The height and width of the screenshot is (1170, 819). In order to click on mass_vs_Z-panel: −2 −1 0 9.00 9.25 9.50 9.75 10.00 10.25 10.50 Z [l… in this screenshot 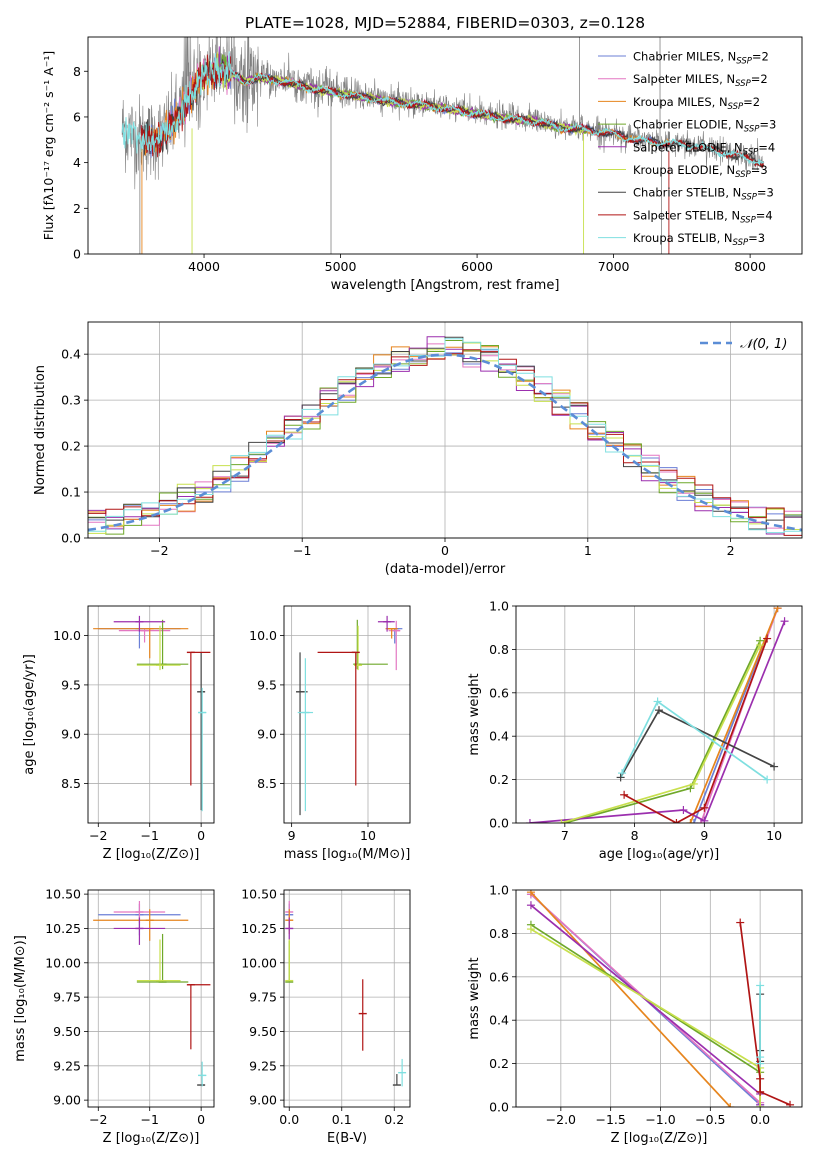, I will do `click(114, 1016)`.